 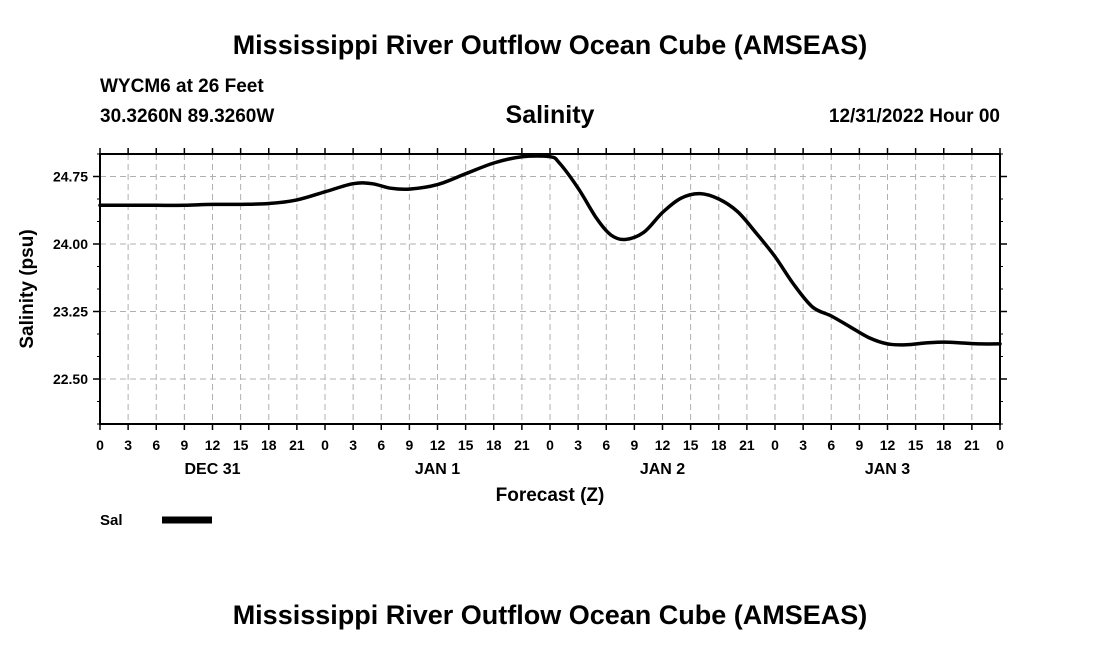 I want to click on day-label: JAN 3, so click(x=887, y=469).